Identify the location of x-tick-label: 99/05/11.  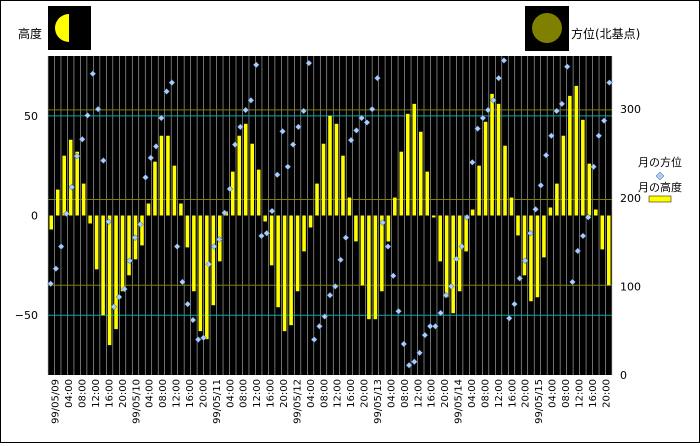
(217, 401).